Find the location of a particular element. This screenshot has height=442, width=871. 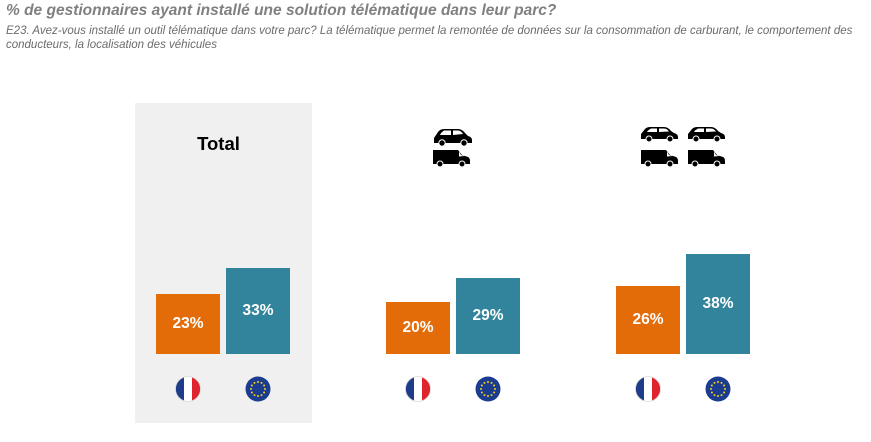

europe-bar-3: 38% is located at coordinates (718, 304).